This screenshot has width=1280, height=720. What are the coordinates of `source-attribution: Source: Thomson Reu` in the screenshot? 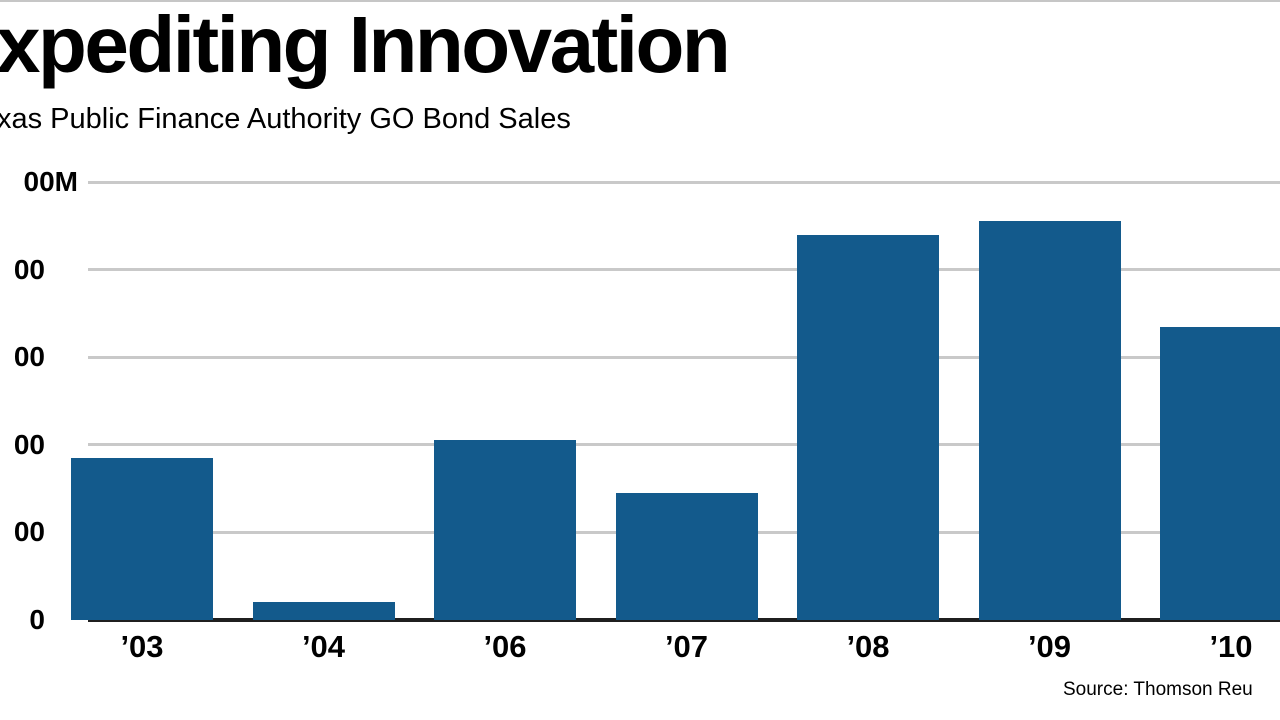 It's located at (1158, 689).